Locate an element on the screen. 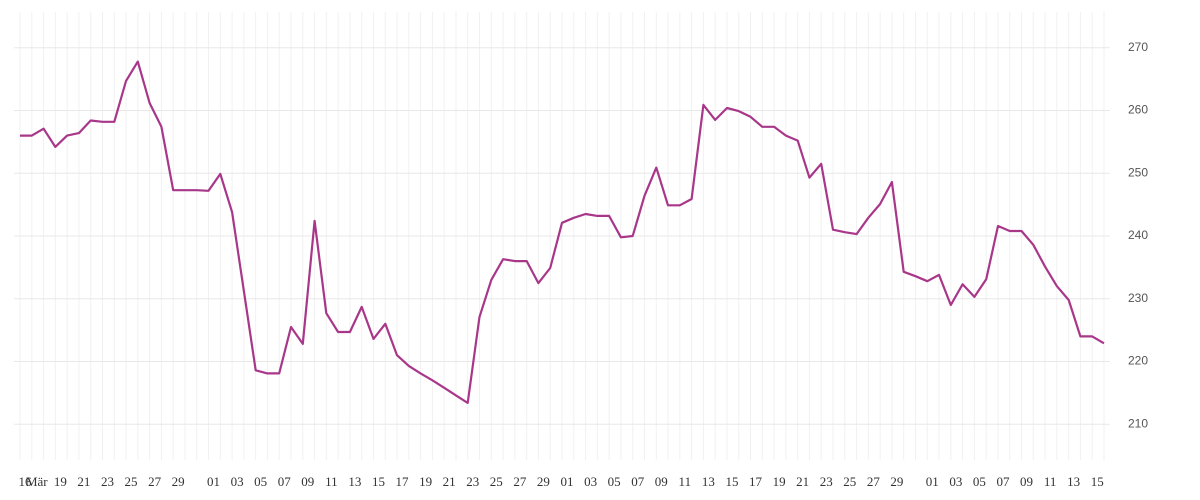 This screenshot has height=500, width=1200. y-tick-label: 260 is located at coordinates (1138, 110).